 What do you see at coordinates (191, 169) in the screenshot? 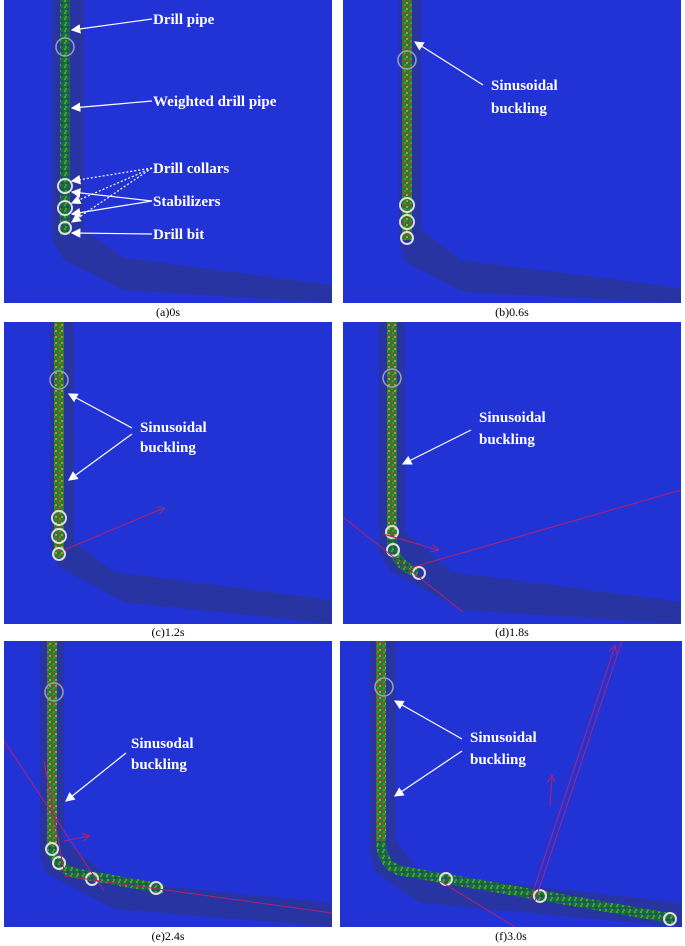
I see `label-drill-collars: Drill collars` at bounding box center [191, 169].